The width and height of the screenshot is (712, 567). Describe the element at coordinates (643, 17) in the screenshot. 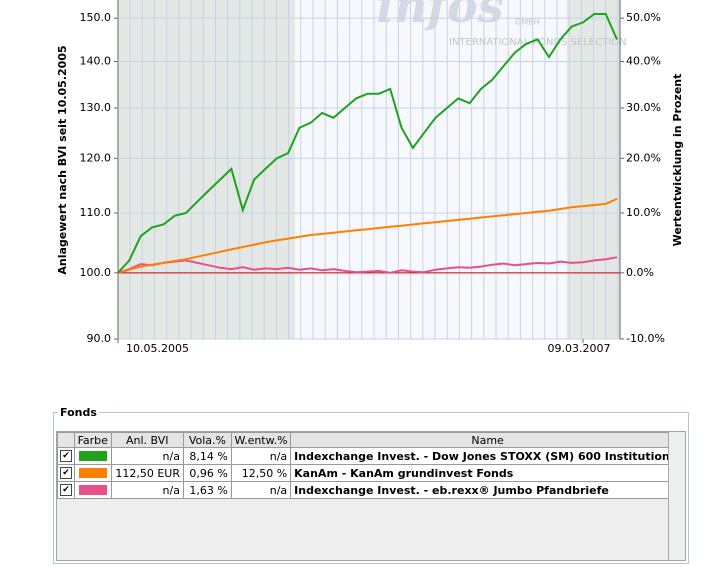

I see `y2-tick-label: 50.0%` at that location.